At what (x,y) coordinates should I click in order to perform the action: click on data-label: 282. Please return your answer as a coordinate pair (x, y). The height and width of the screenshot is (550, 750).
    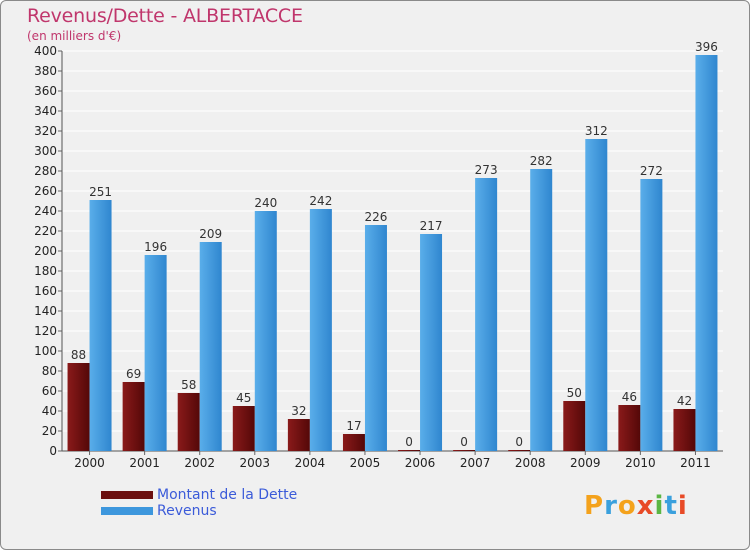
    Looking at the image, I should click on (541, 161).